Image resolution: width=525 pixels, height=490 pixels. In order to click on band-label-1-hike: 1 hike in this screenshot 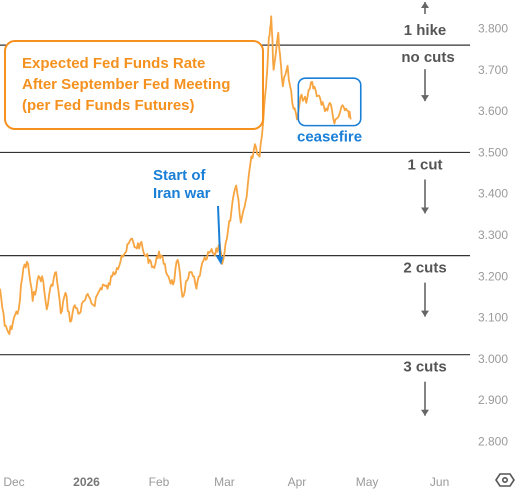, I will do `click(425, 30)`.